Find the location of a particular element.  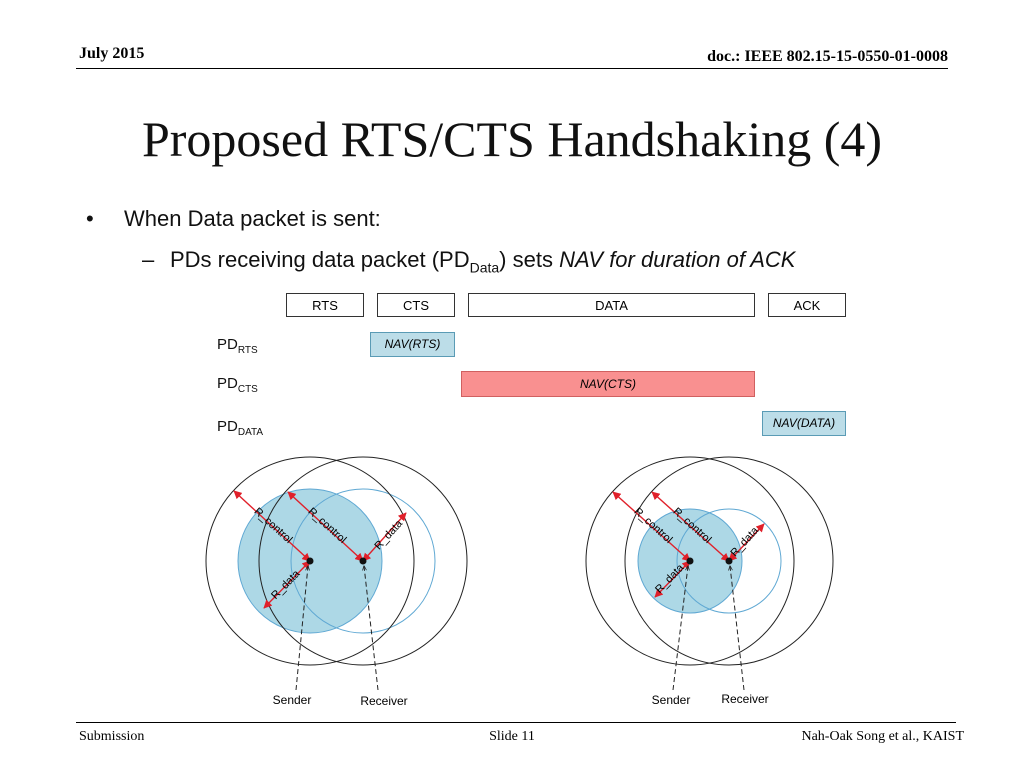

right-receiver-rcontrol-arrow is located at coordinates (690, 526).